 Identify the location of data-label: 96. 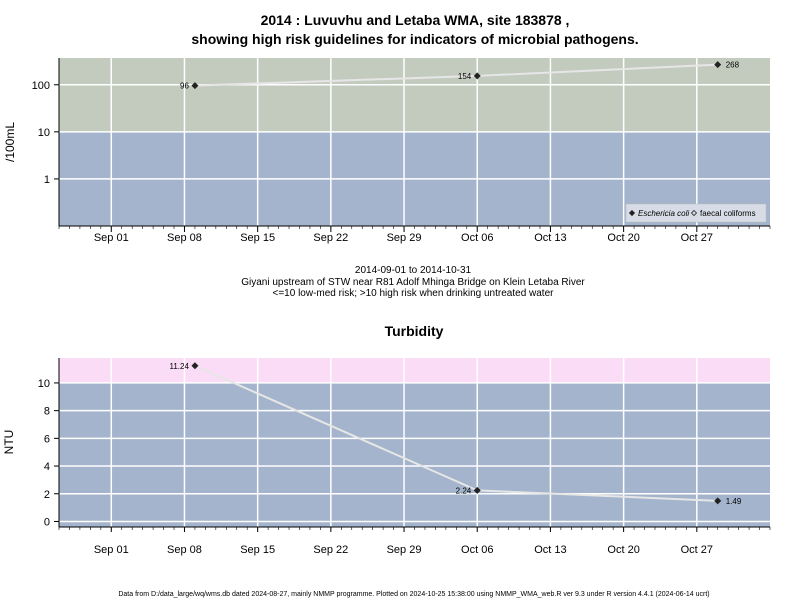
(184, 86).